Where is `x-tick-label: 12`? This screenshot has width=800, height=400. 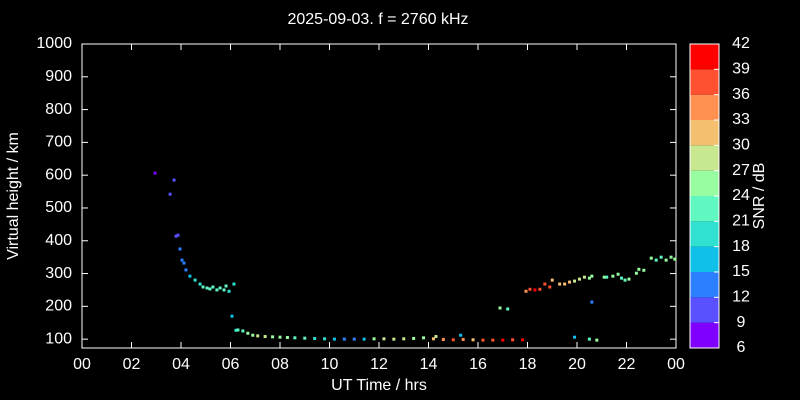
x-tick-label: 12 is located at coordinates (379, 364).